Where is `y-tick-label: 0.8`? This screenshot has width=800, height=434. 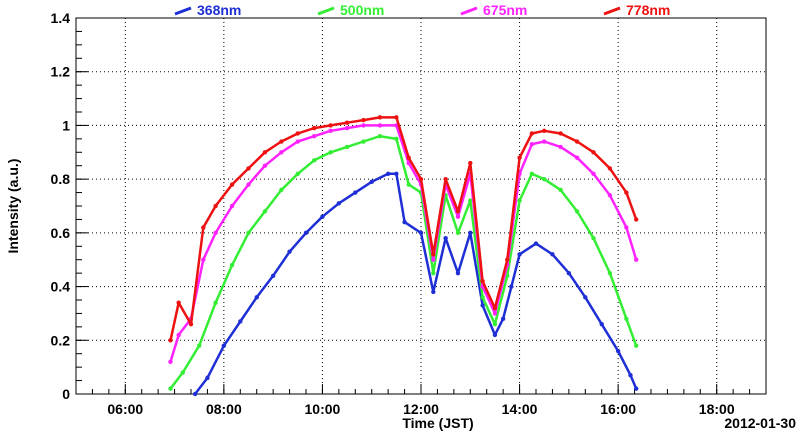 y-tick-label: 0.8 is located at coordinates (61, 179).